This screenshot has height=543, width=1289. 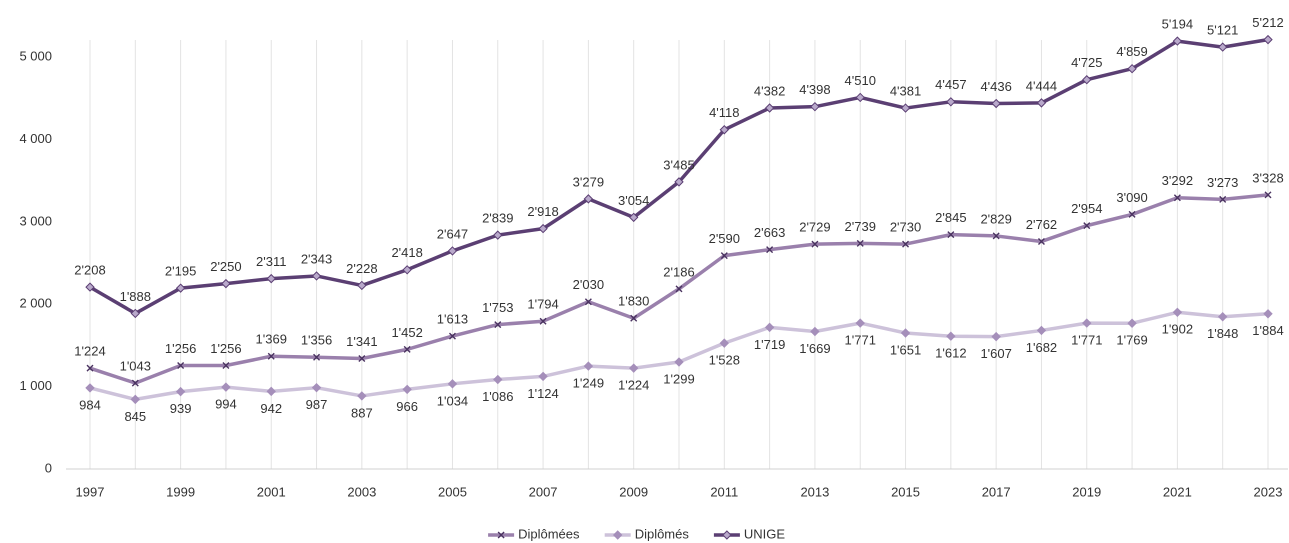 What do you see at coordinates (1268, 491) in the screenshot?
I see `x-tick-label: 2023` at bounding box center [1268, 491].